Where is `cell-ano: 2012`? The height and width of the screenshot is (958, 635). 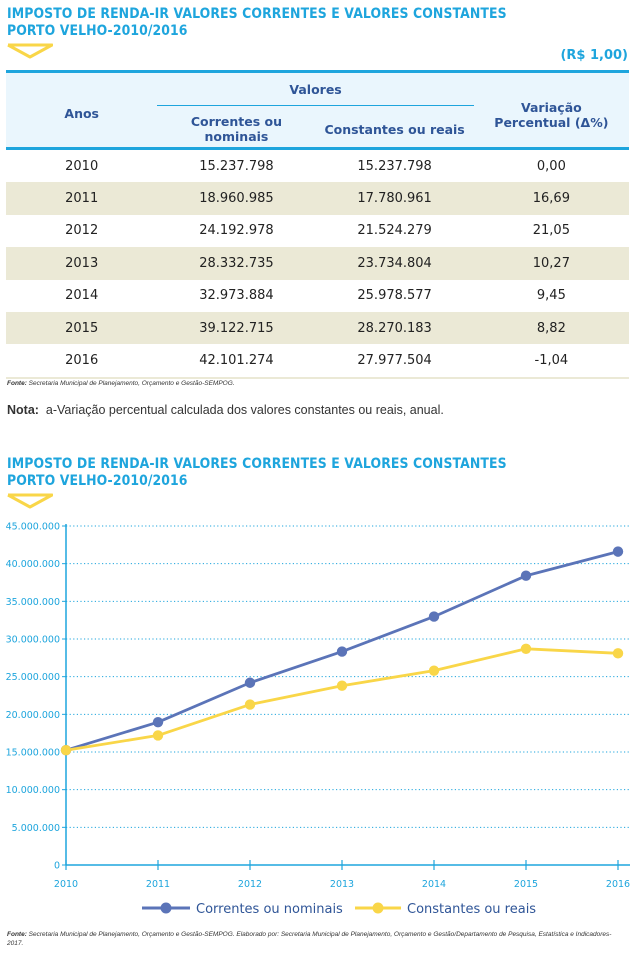
cell-ano: 2012 is located at coordinates (82, 231).